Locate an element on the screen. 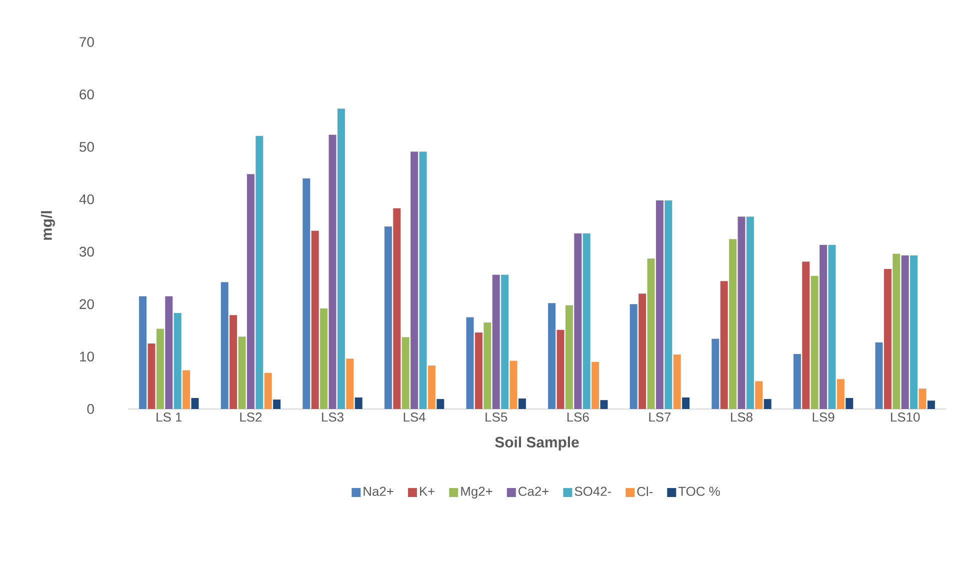 This screenshot has height=580, width=958. y-tick-label: 50 is located at coordinates (87, 147).